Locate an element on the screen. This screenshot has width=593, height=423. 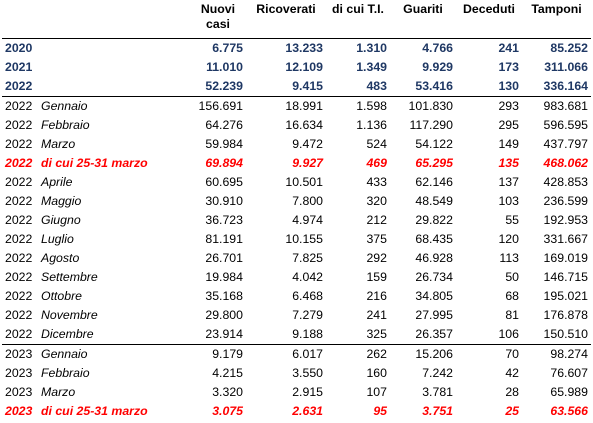
month-row: 2022 Giugno 36.723 4.974 212 29.822 55 192.953 is located at coordinates (296, 220).